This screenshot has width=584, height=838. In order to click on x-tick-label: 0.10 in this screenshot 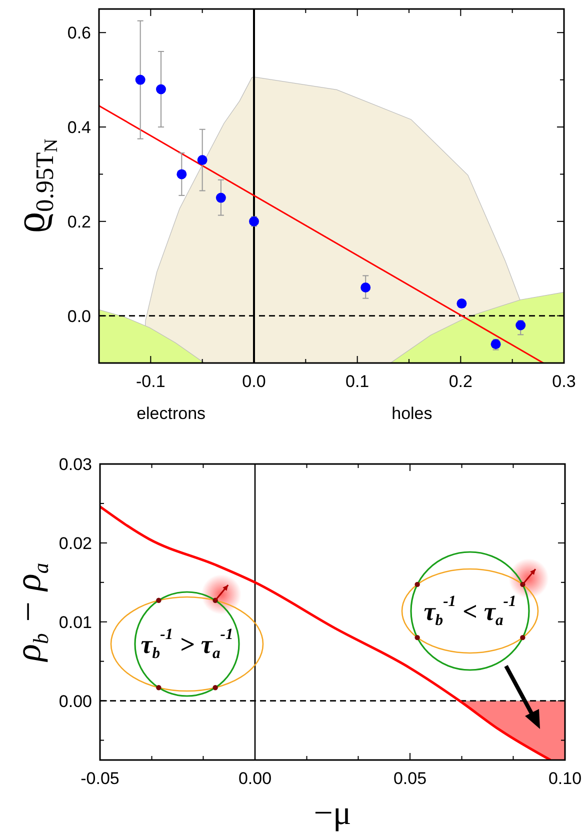, I will do `click(565, 778)`.